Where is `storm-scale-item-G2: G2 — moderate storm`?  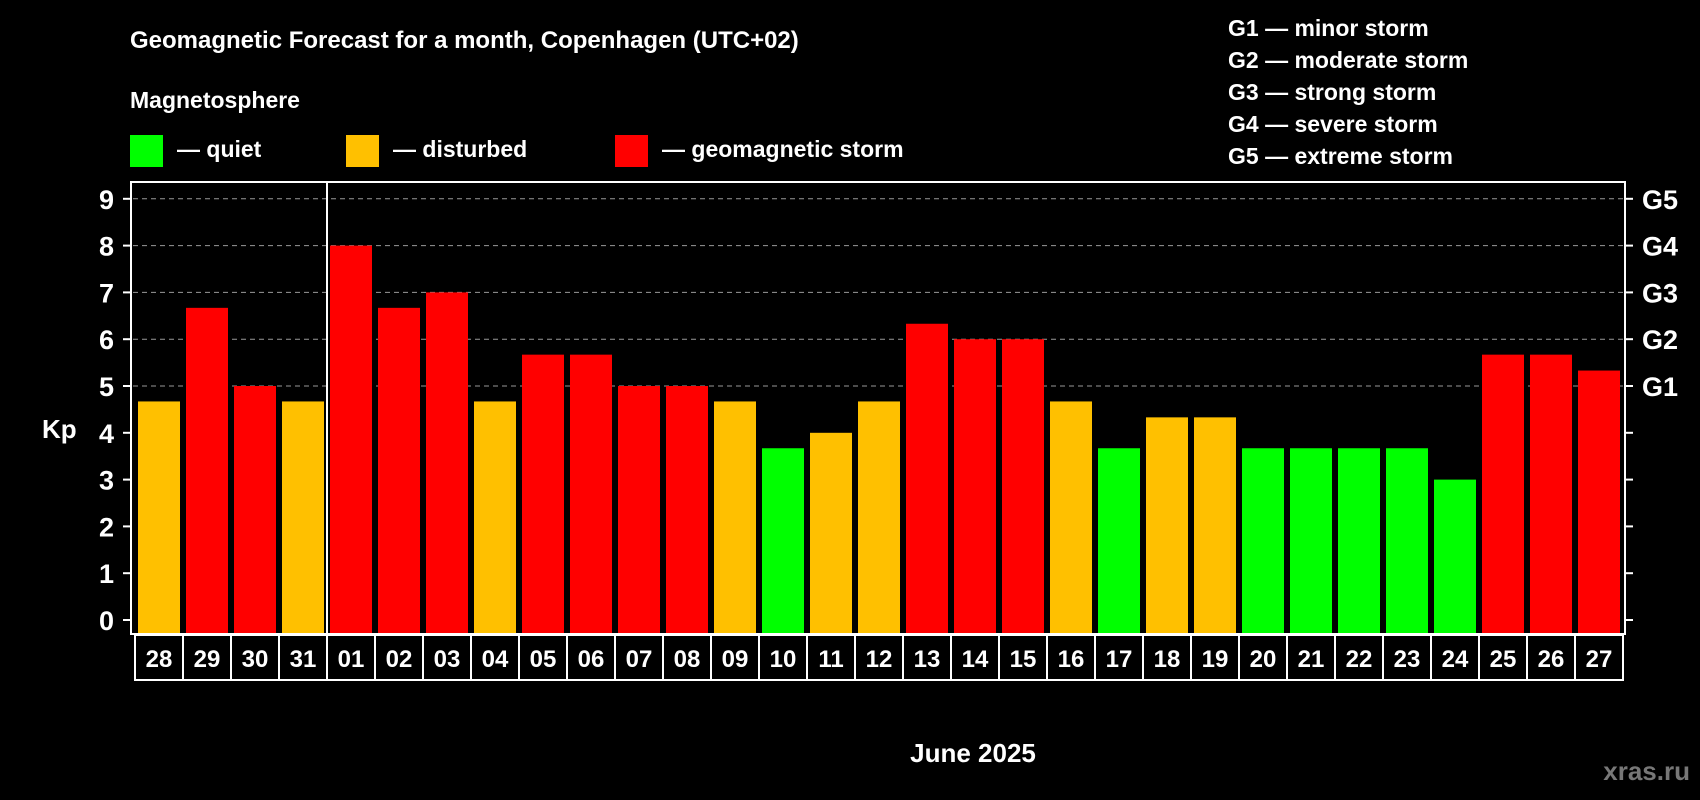
storm-scale-item-G2: G2 — moderate storm is located at coordinates (1348, 60).